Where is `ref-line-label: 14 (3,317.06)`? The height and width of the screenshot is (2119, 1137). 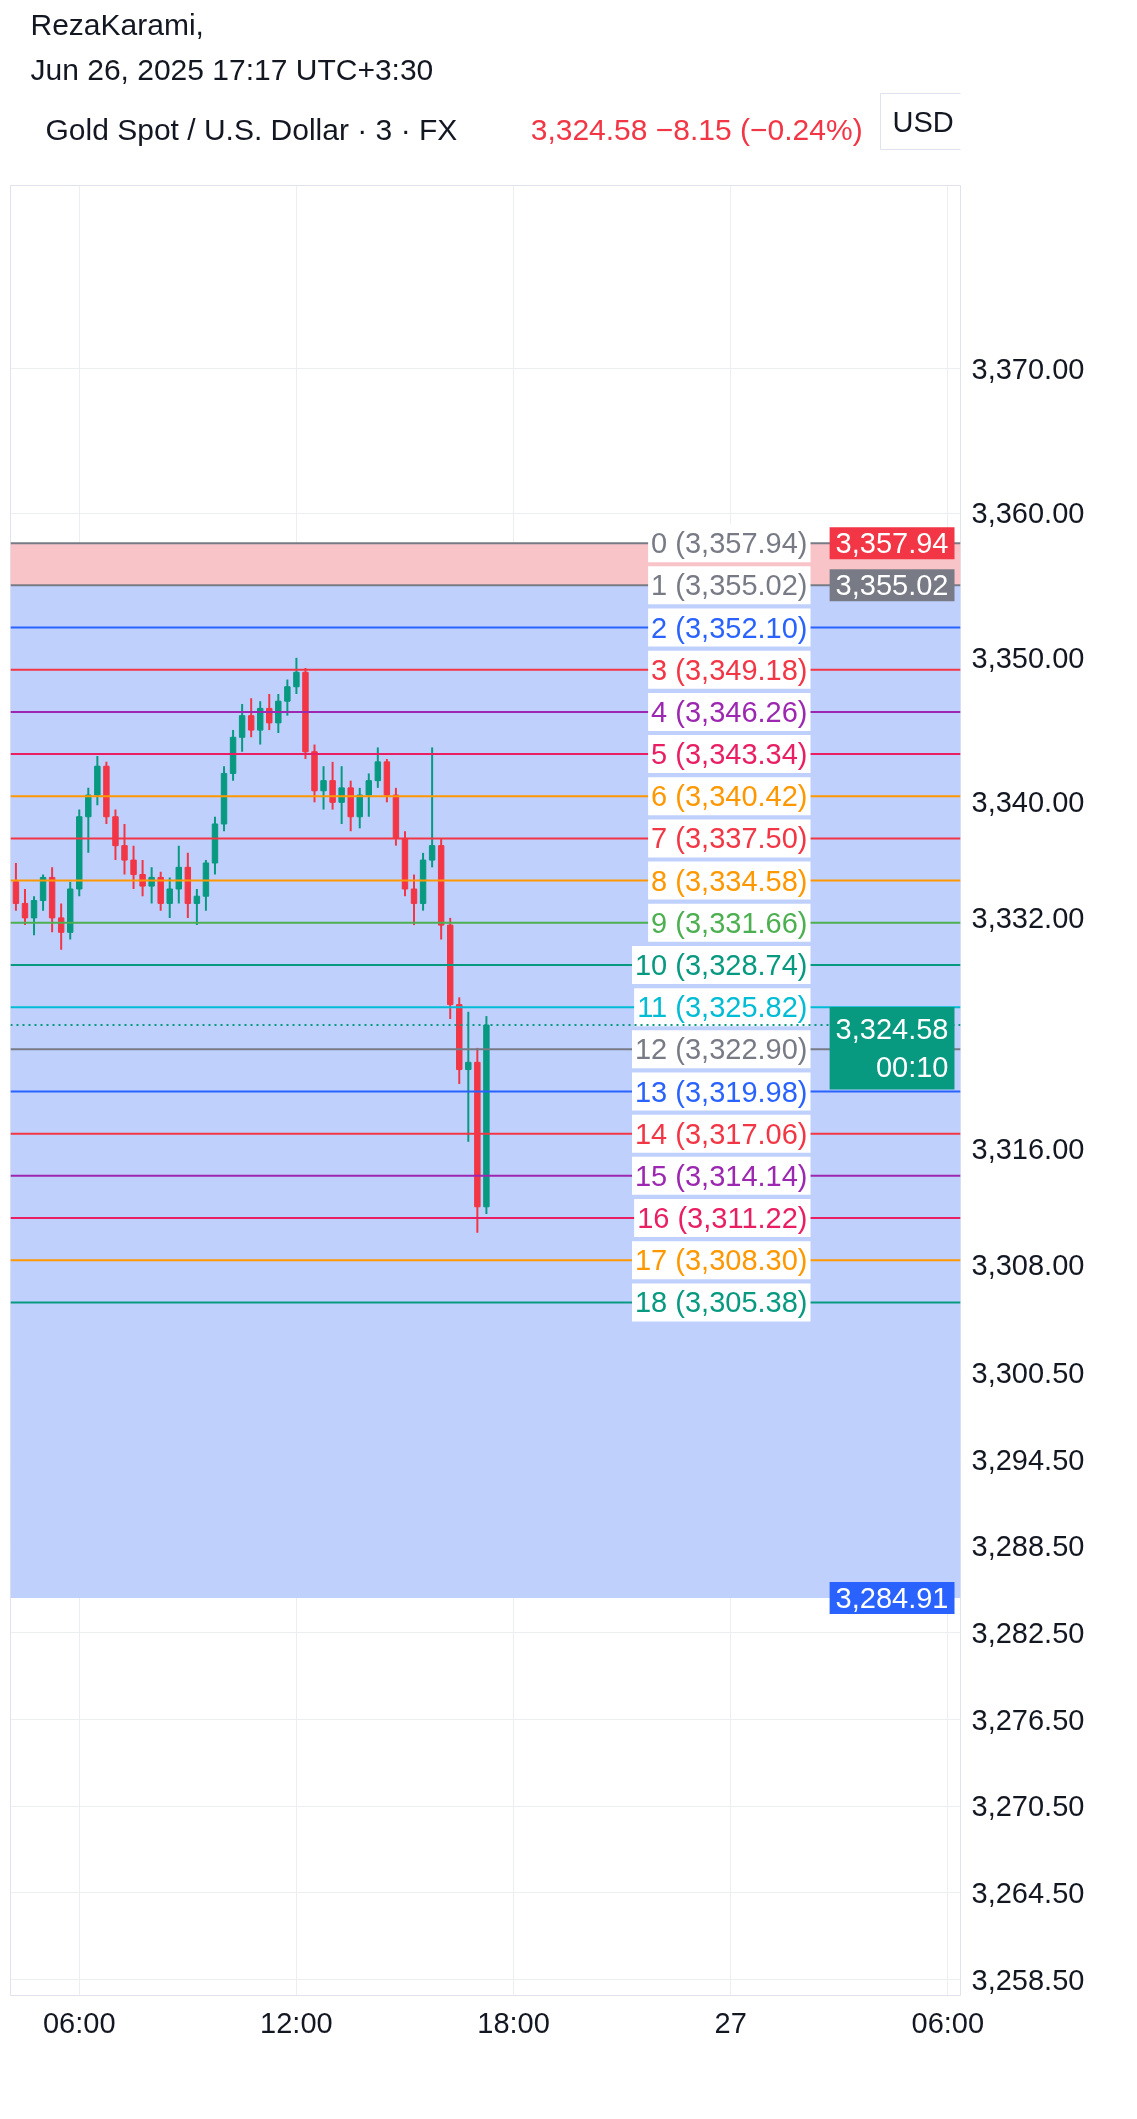
ref-line-label: 14 (3,317.06) is located at coordinates (721, 1133).